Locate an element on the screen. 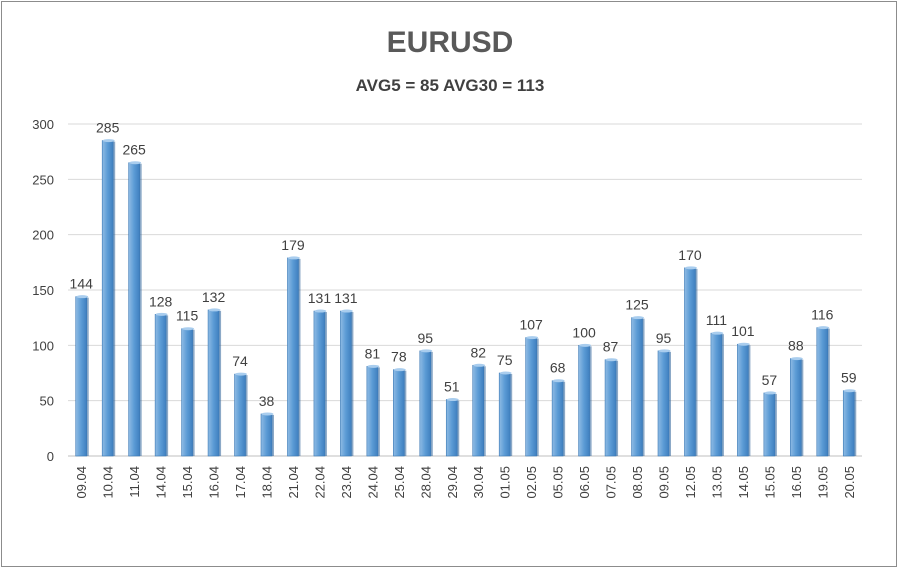 This screenshot has width=900, height=570. x-tick-label: 15.04 is located at coordinates (187, 482).